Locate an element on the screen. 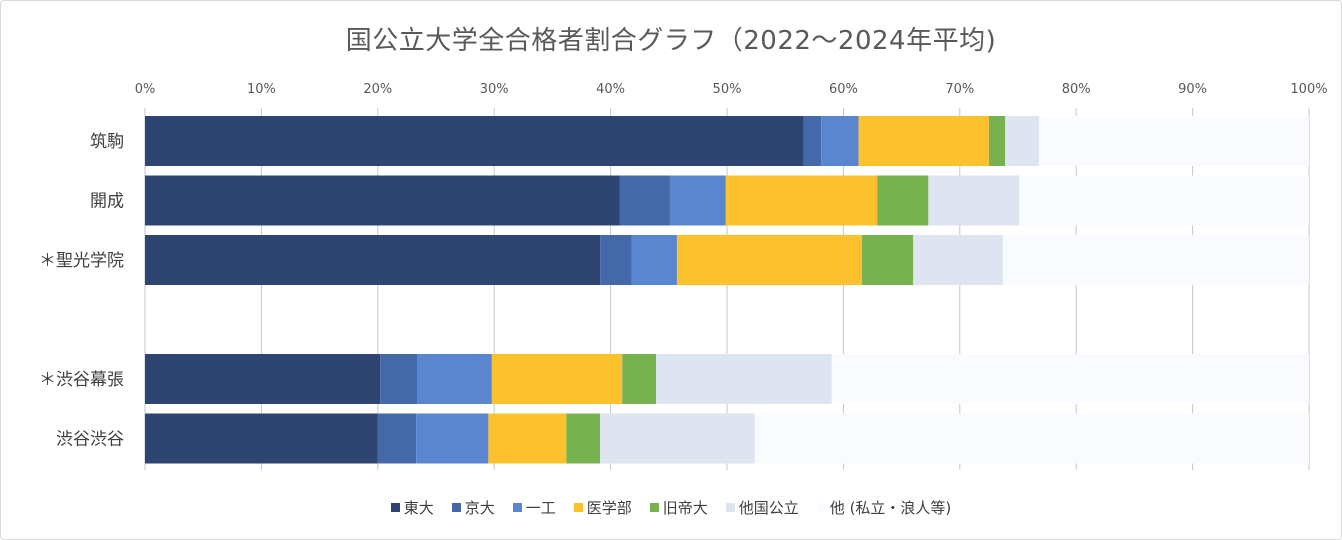 The height and width of the screenshot is (540, 1342). legend-label: 医学部 is located at coordinates (609, 508).